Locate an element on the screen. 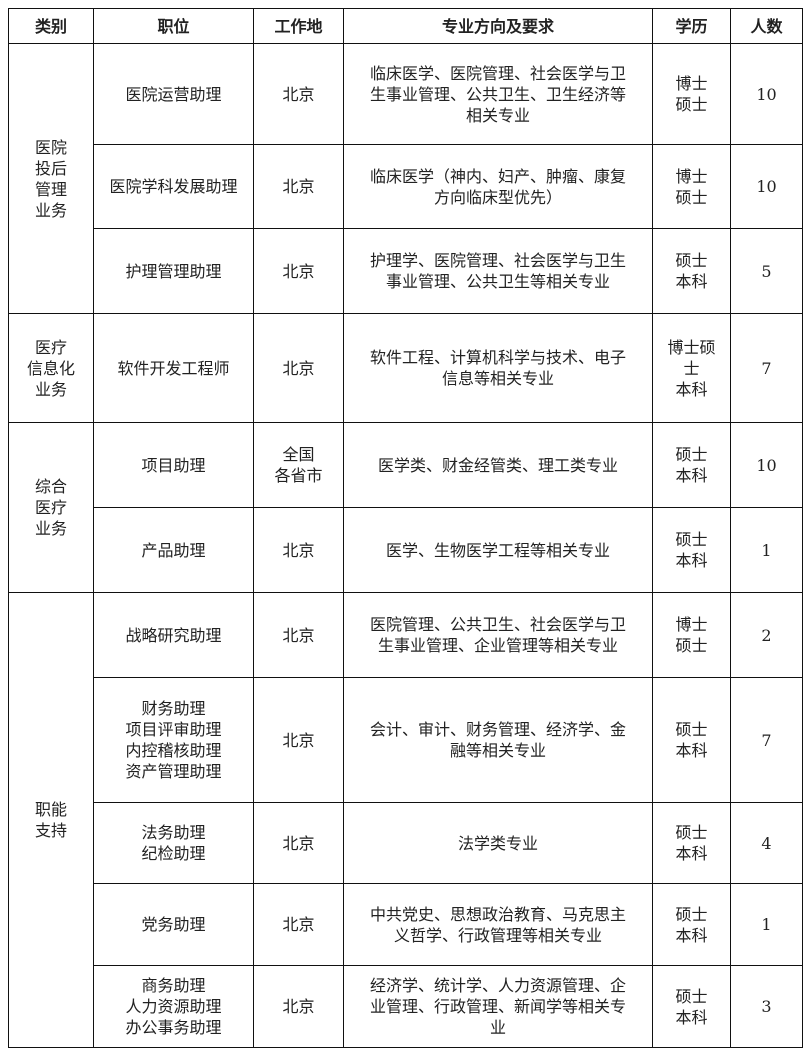 The image size is (809, 1053). major-cell: 会计、审计、财务管理、经济学、金 融等相关专业 is located at coordinates (498, 740).